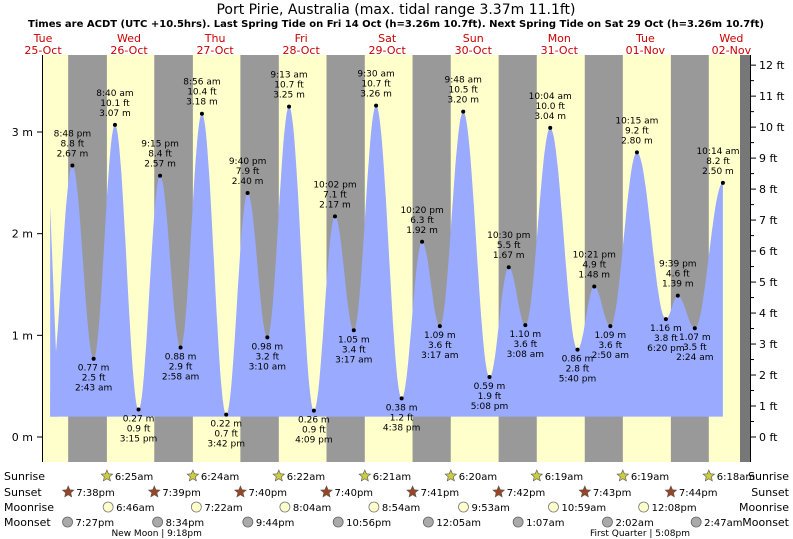 This screenshot has width=793, height=539. What do you see at coordinates (22, 335) in the screenshot?
I see `meter-tick-label: 1 m` at bounding box center [22, 335].